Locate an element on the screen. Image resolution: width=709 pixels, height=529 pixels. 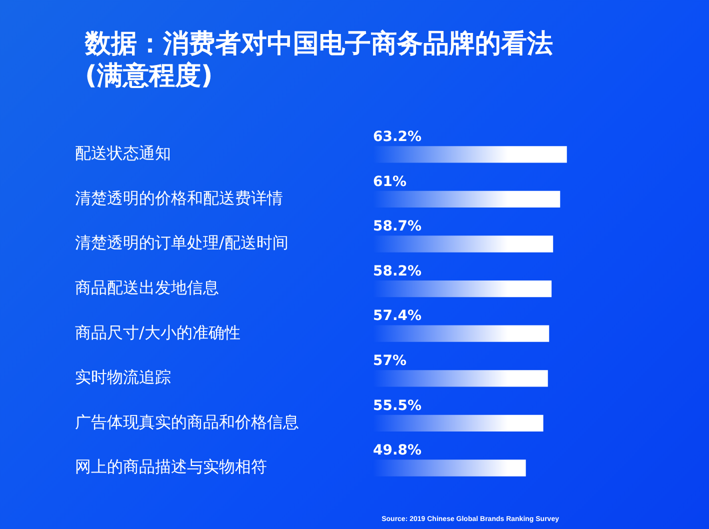
data-label: 58.7% is located at coordinates (397, 226).